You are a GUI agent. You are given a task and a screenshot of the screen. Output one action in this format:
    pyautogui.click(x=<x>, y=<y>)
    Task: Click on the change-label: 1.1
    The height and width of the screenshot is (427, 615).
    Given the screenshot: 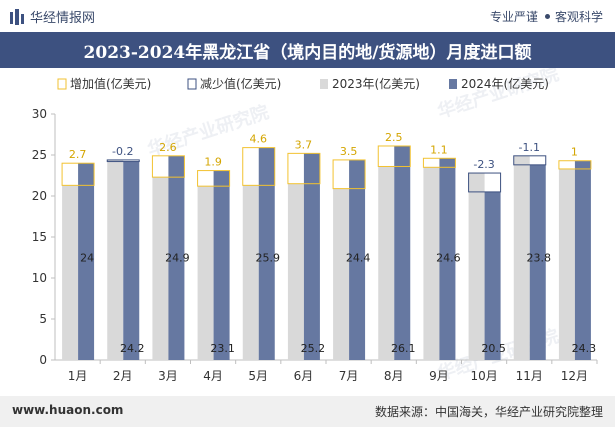 What is the action you would take?
    pyautogui.click(x=439, y=149)
    